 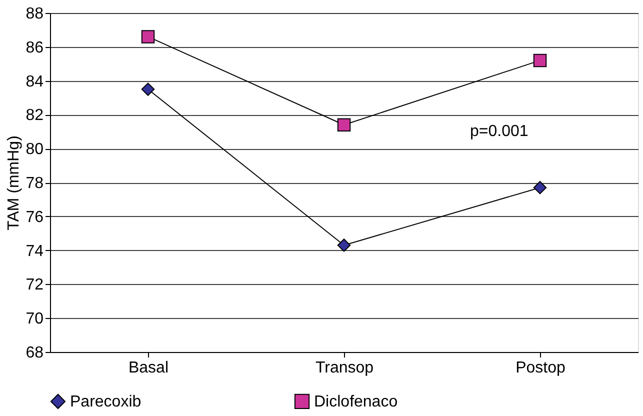 I want to click on y-axis-title: TAM (mmHg), so click(x=14, y=183).